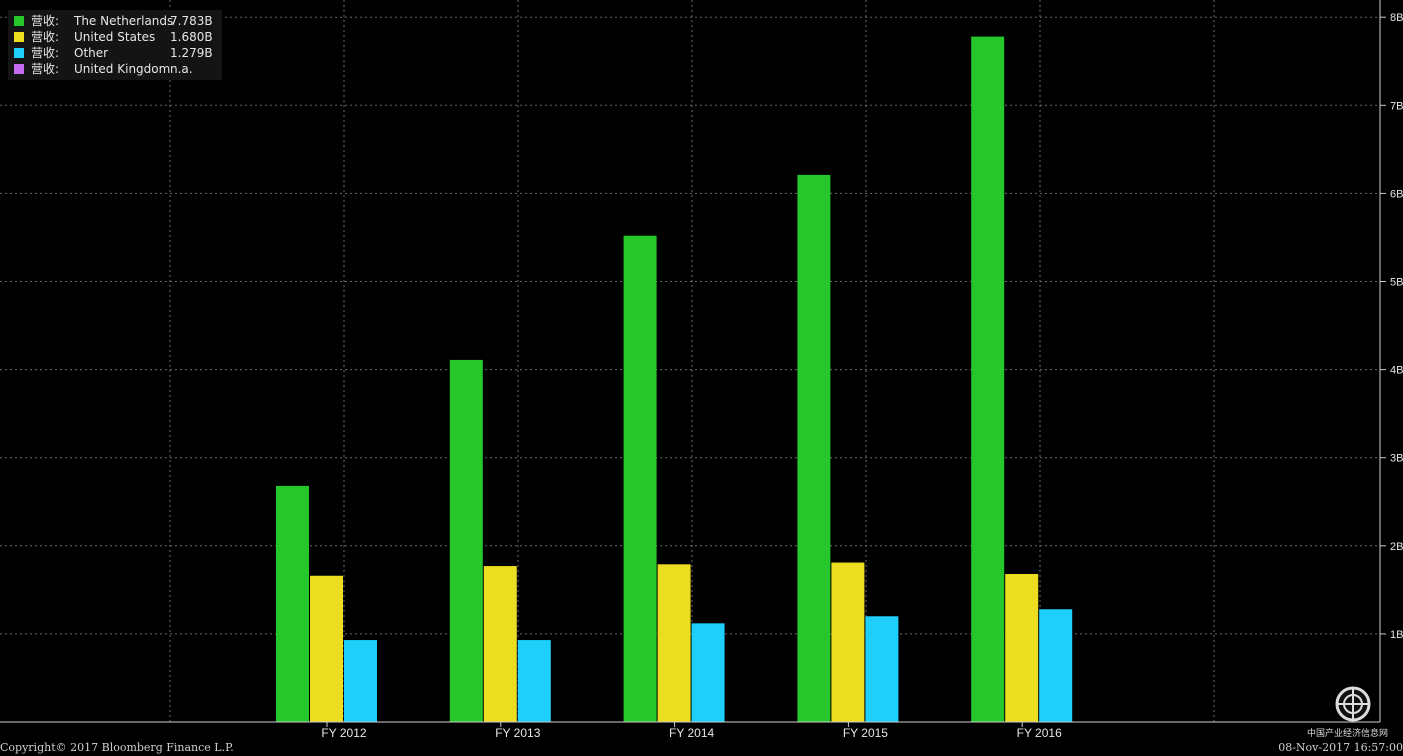 The width and height of the screenshot is (1403, 756). Describe the element at coordinates (117, 747) in the screenshot. I see `copyright-text: Copyright© 2017 Bloomberg Finance L.P.` at that location.